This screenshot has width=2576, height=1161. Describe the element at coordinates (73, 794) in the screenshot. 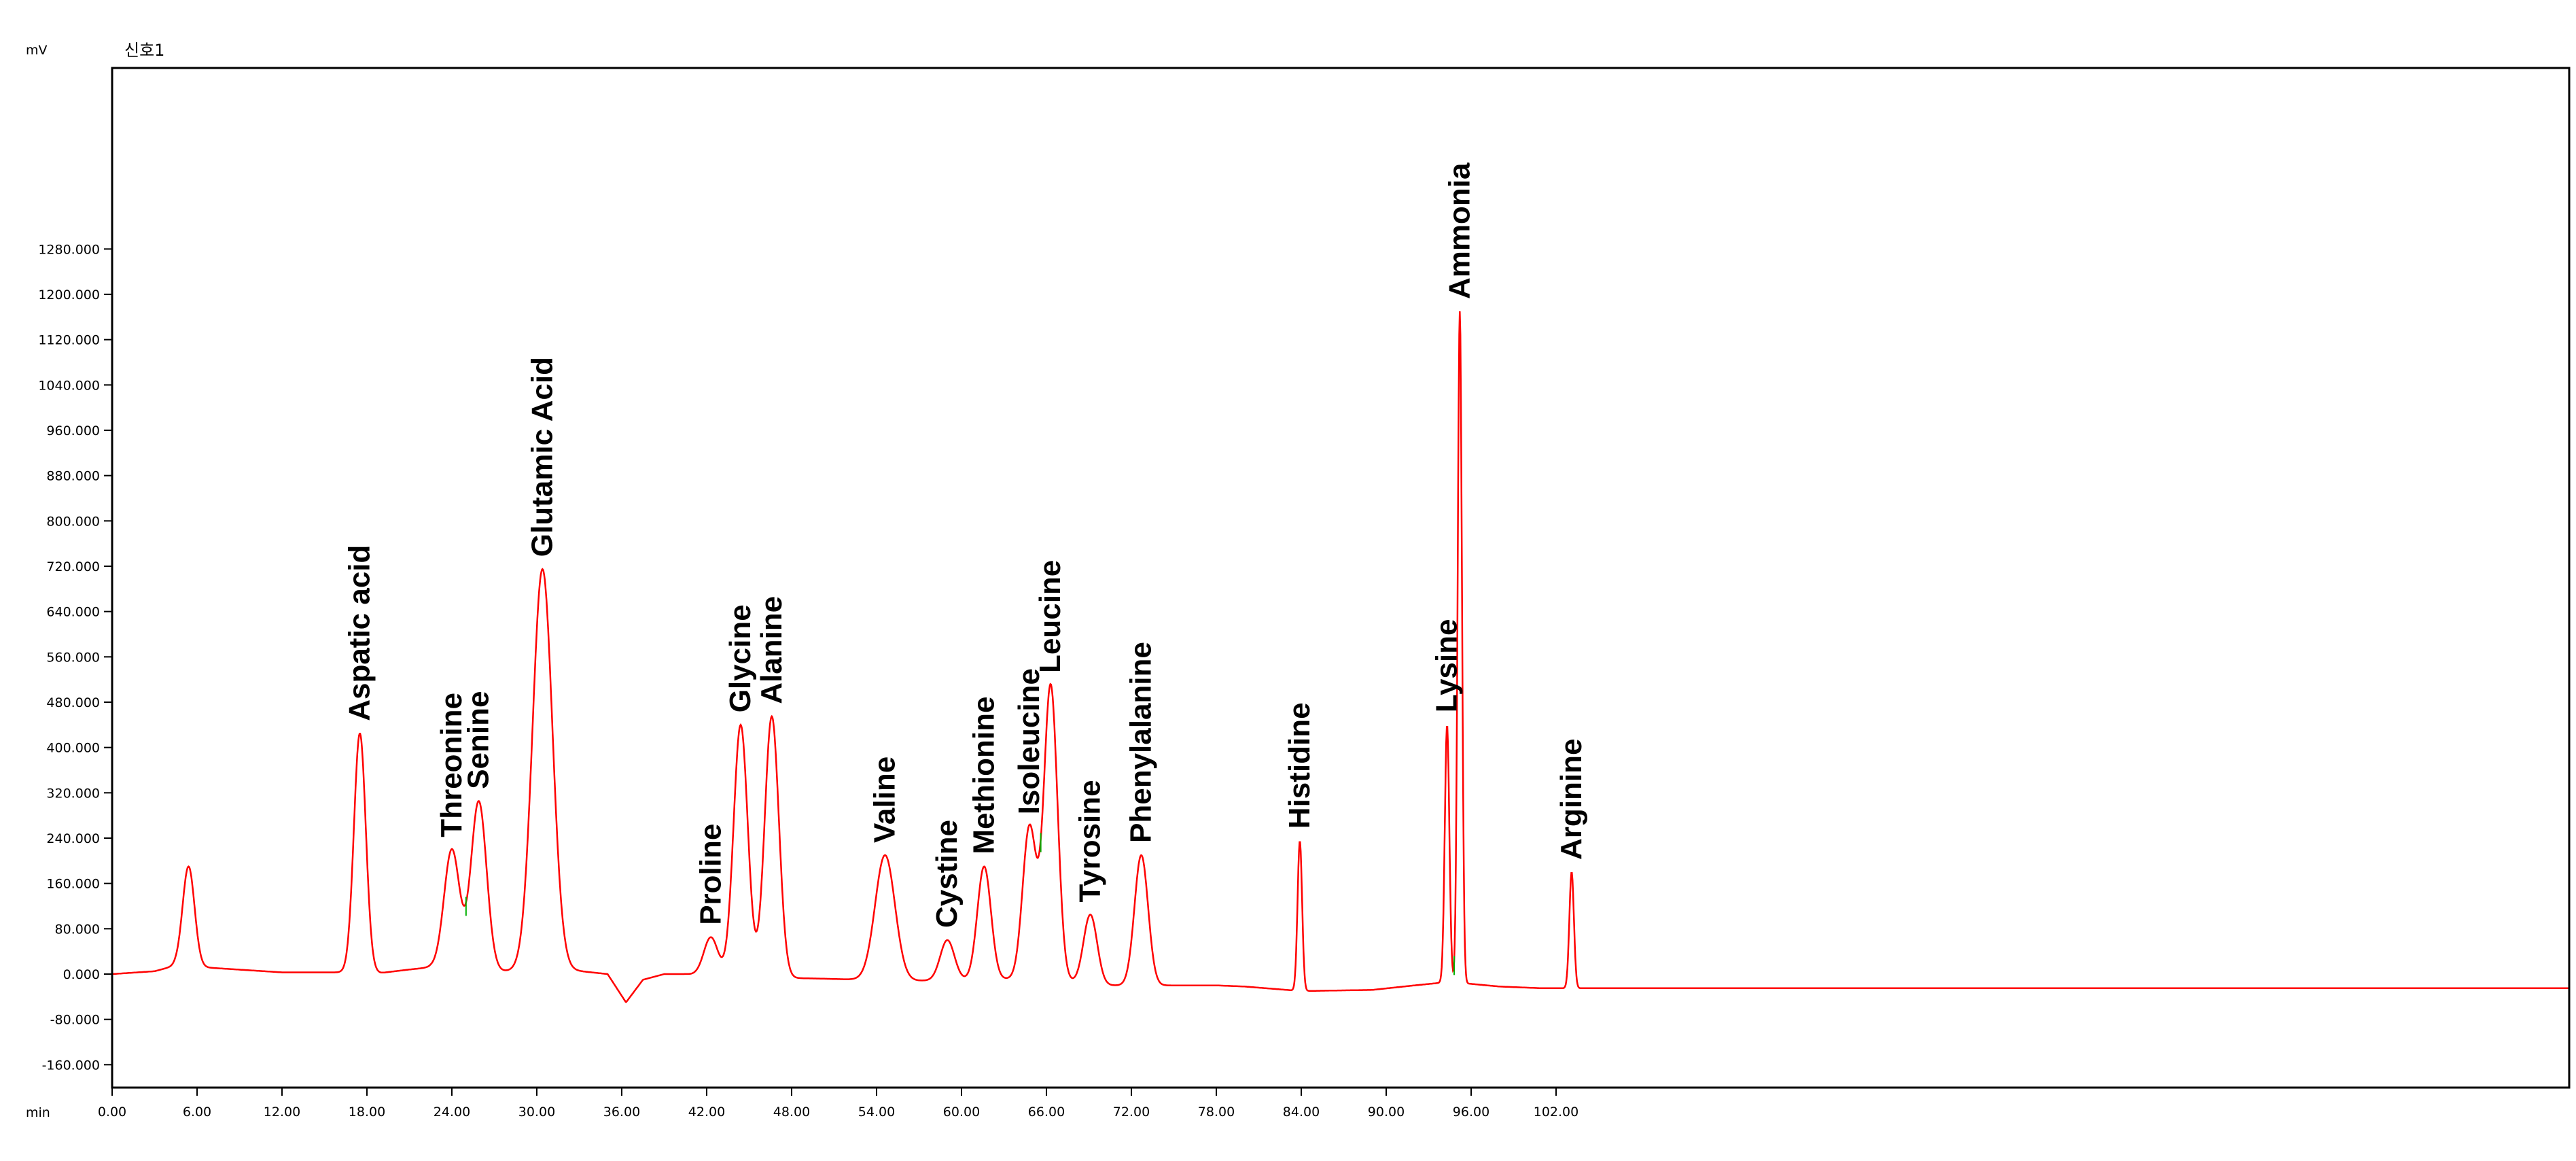

I see `y-tick-label: 320.000` at that location.